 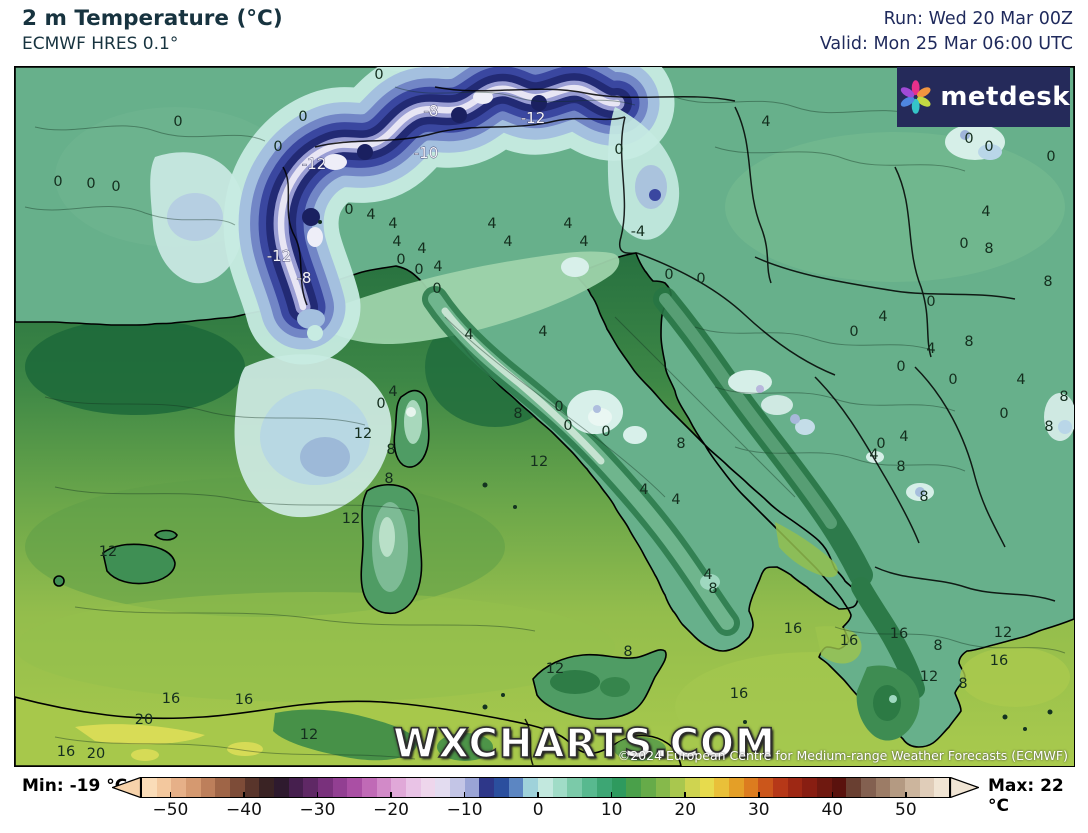 I want to click on colorbar-gradient, so click(x=545, y=787).